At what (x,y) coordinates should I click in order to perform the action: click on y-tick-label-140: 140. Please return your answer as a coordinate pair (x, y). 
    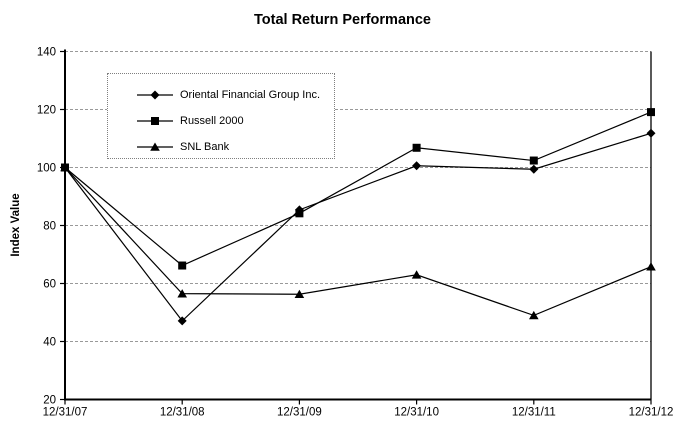
    Looking at the image, I should click on (46, 53).